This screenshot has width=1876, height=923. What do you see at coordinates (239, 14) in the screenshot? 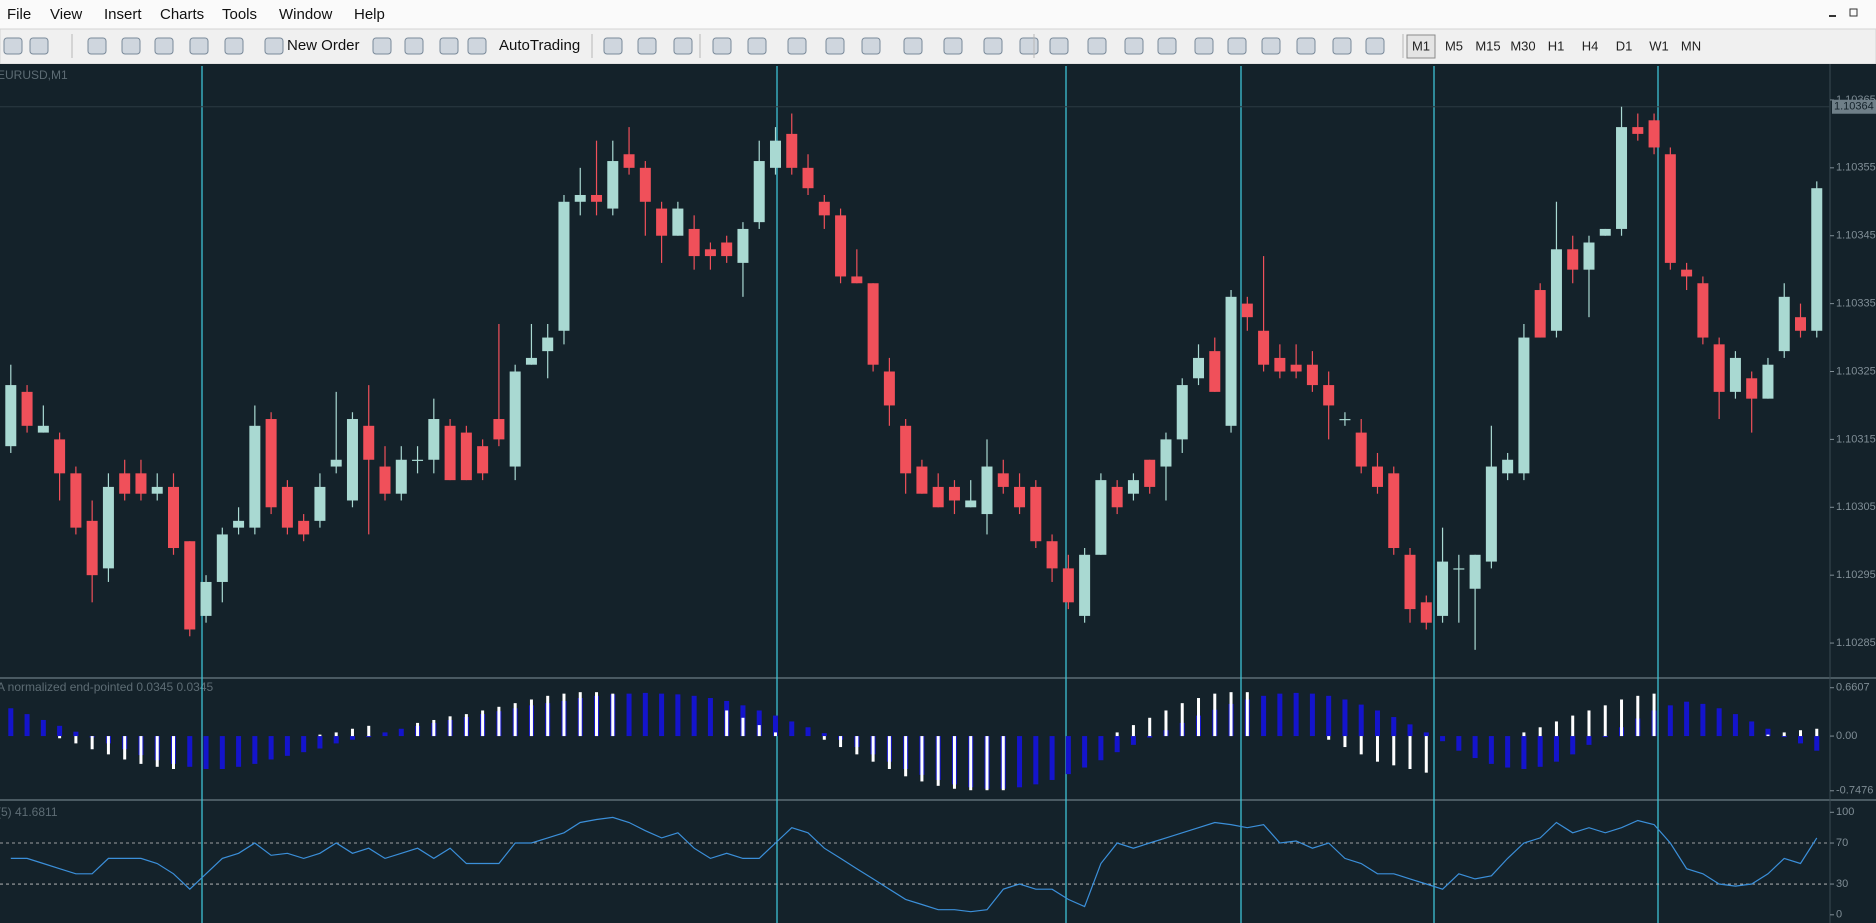
I see `menu-item: Tools` at bounding box center [239, 14].